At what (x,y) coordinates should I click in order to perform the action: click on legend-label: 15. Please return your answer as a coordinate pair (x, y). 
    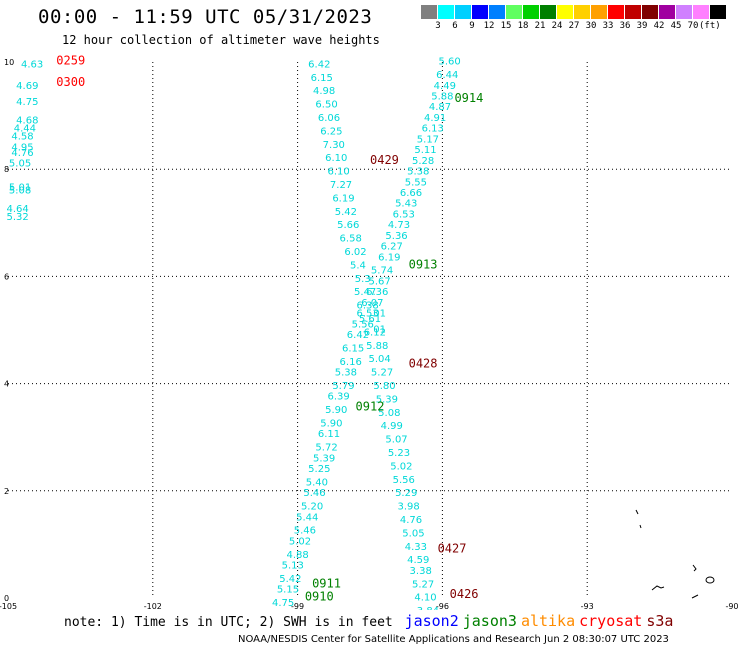
    Looking at the image, I should click on (506, 26).